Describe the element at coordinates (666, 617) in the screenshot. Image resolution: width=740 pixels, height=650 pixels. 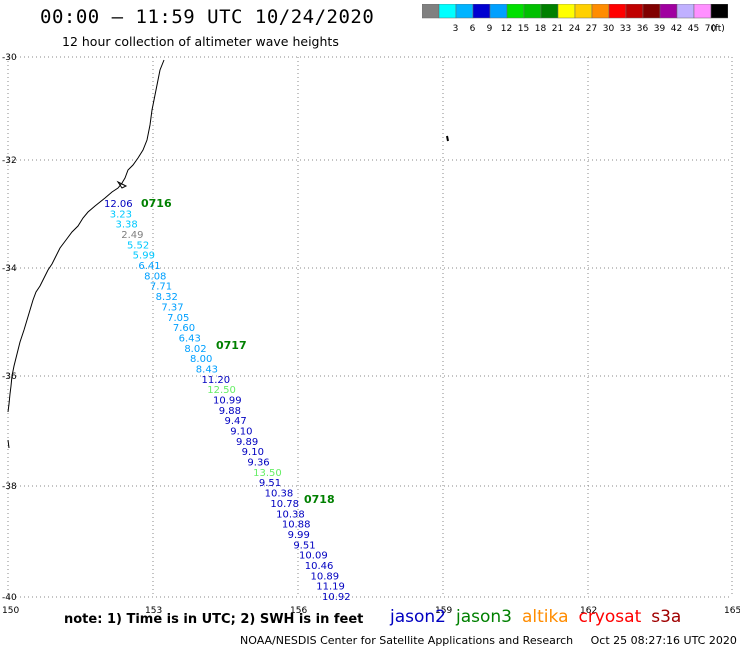
I see `satellite-name: s3a` at that location.